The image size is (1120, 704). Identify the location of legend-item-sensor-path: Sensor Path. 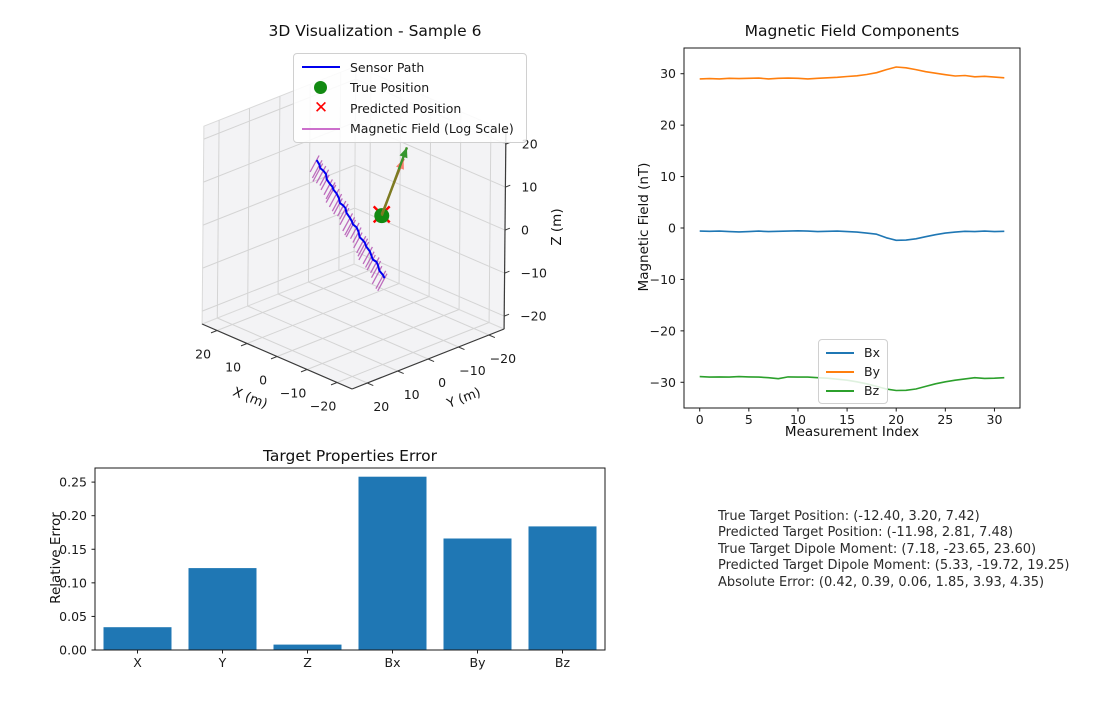
(410, 67).